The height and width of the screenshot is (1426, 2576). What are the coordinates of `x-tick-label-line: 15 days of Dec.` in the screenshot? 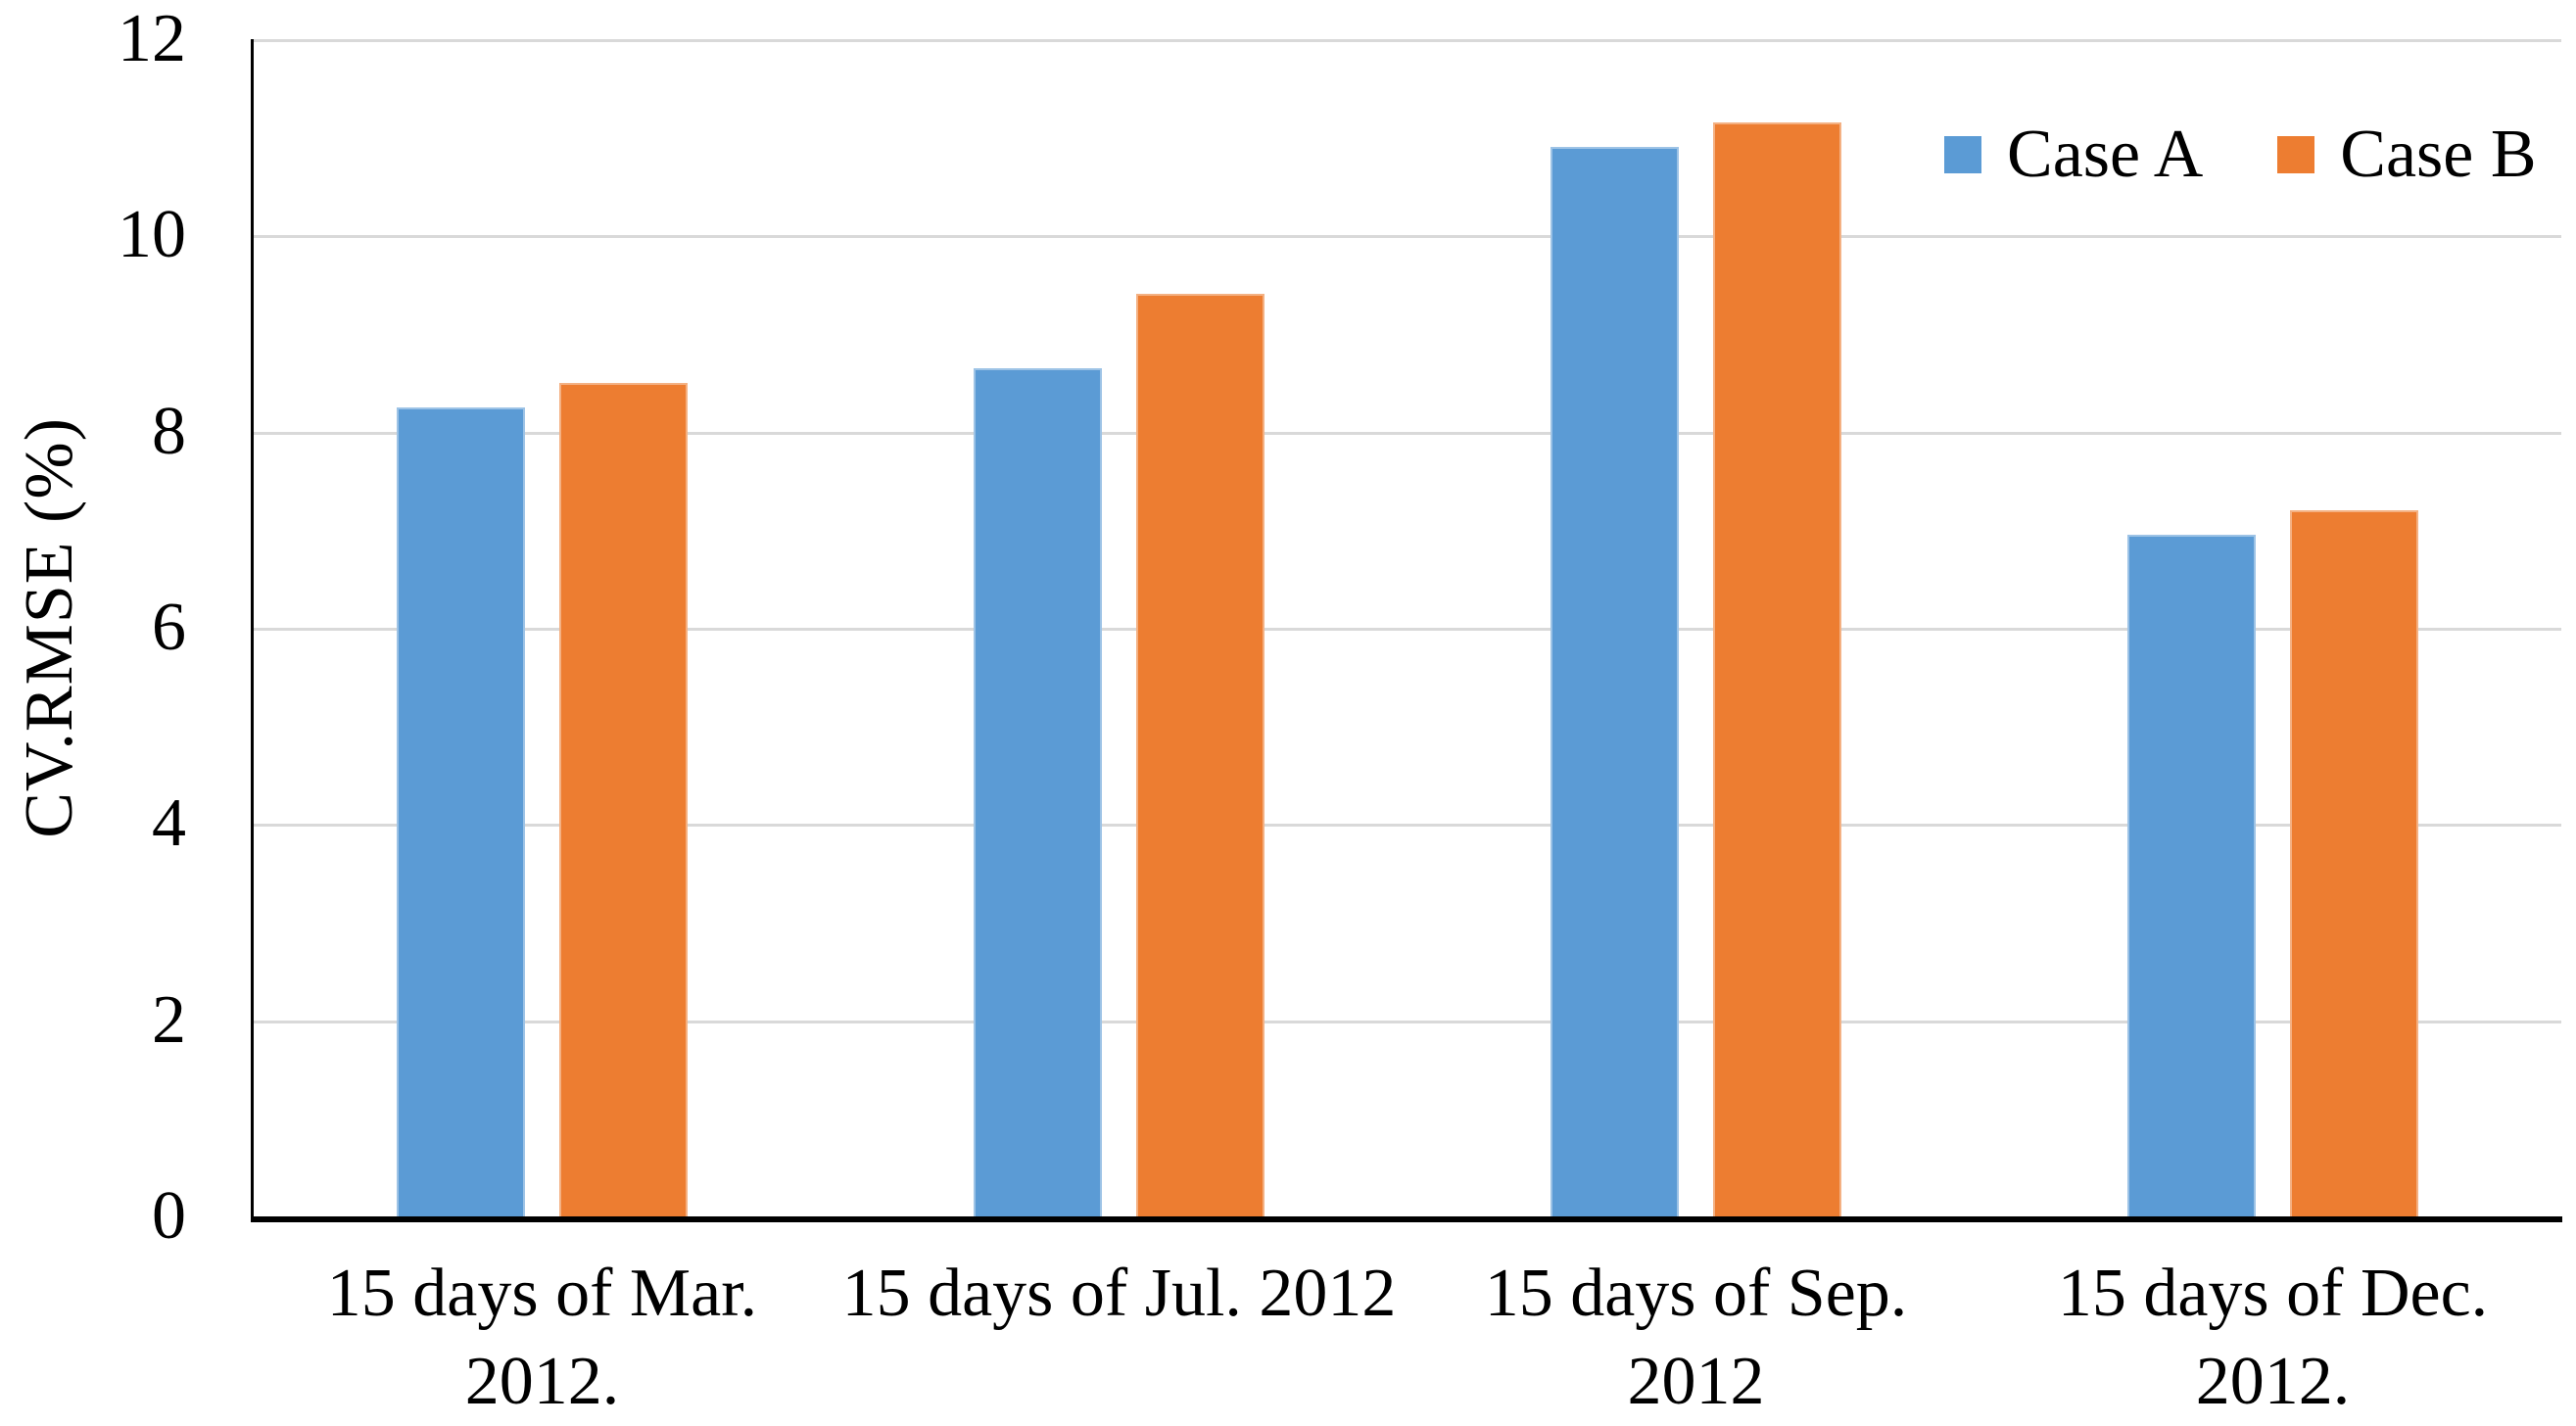 It's located at (2273, 1293).